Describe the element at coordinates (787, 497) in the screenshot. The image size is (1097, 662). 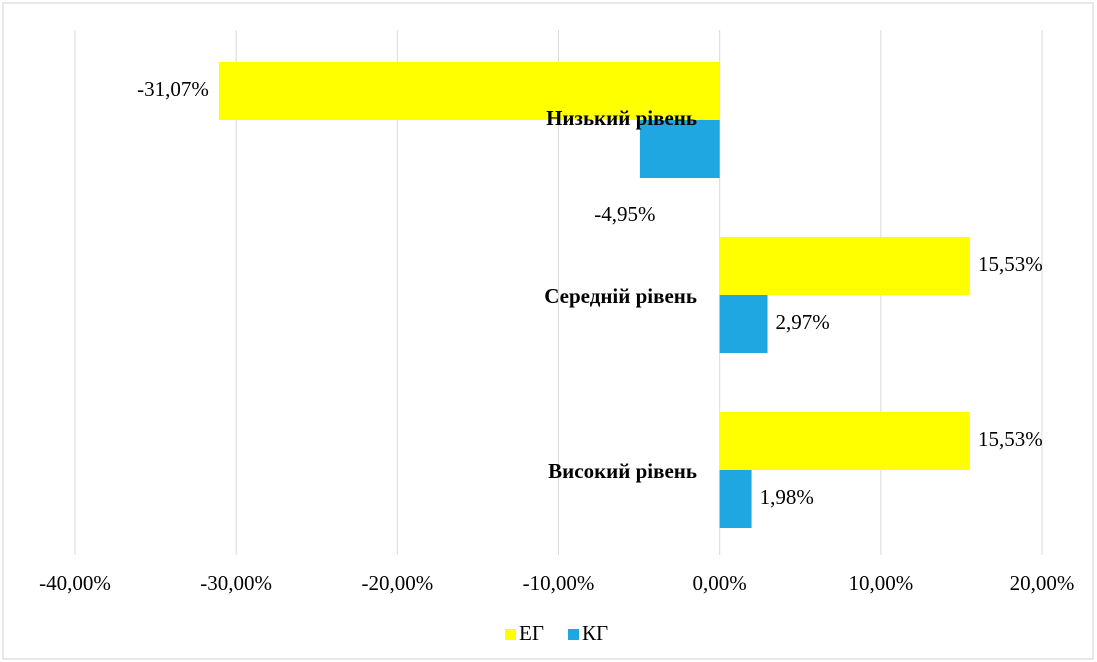
I see `data-label: 1,98%` at that location.